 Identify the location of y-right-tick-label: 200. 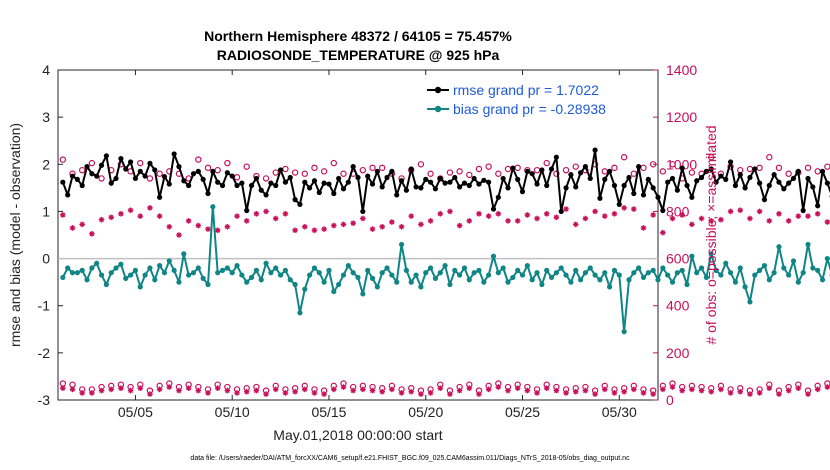
(678, 353).